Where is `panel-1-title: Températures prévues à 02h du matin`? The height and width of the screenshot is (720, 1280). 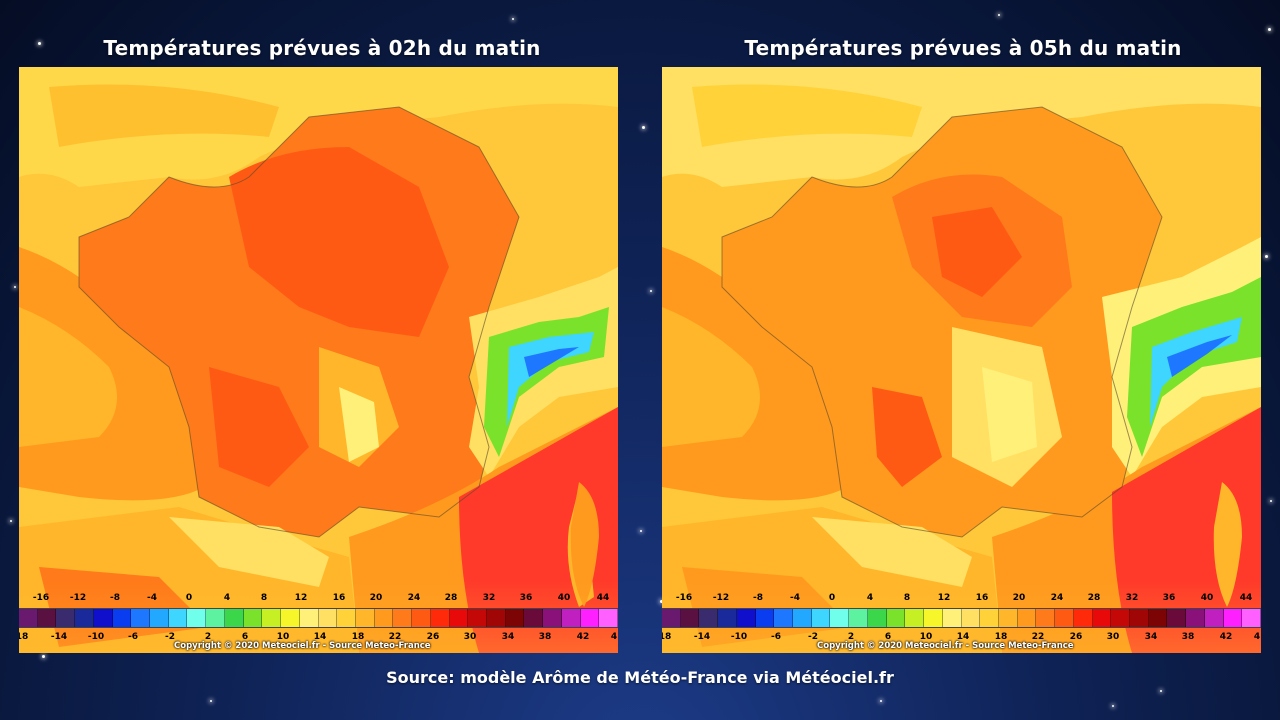 panel-1-title: Températures prévues à 02h du matin is located at coordinates (322, 48).